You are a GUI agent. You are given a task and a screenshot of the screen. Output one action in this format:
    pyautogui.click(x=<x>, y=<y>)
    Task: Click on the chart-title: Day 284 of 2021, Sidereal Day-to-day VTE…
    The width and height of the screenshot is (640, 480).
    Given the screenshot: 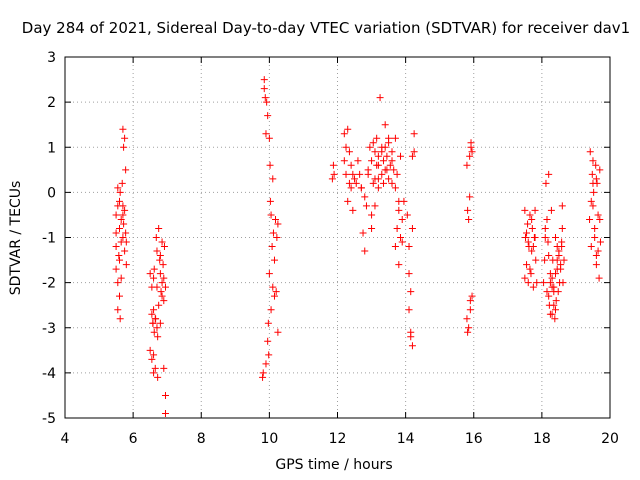 What is the action you would take?
    pyautogui.click(x=326, y=28)
    